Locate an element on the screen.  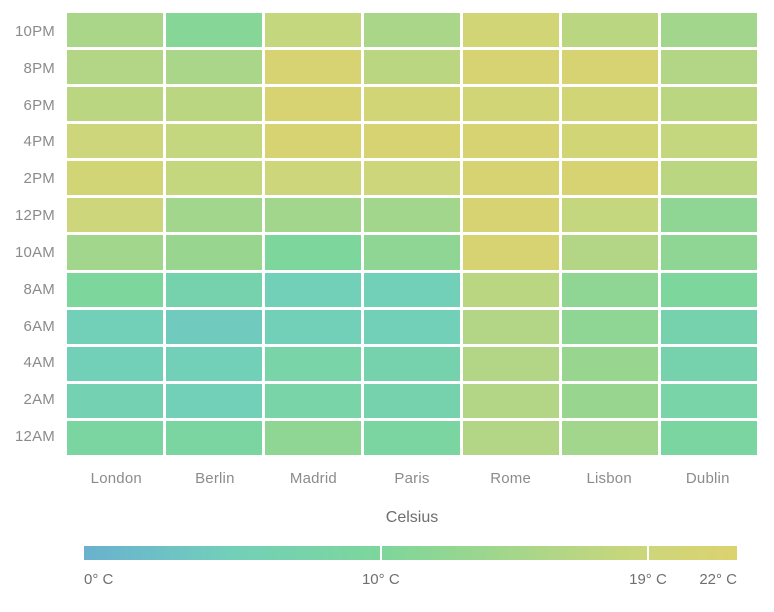
legend-label: 19° C is located at coordinates (648, 579).